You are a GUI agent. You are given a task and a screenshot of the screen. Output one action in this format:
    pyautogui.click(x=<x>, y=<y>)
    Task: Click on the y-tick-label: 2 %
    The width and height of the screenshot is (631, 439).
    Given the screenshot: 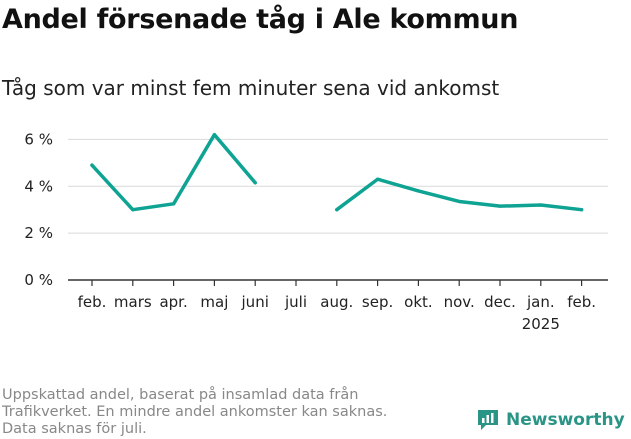 What is the action you would take?
    pyautogui.click(x=38, y=233)
    